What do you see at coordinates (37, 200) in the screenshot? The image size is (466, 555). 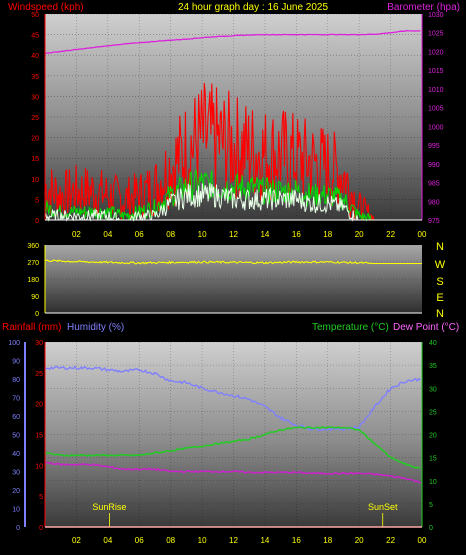 I see `wind-y-tick-label: 5` at bounding box center [37, 200].